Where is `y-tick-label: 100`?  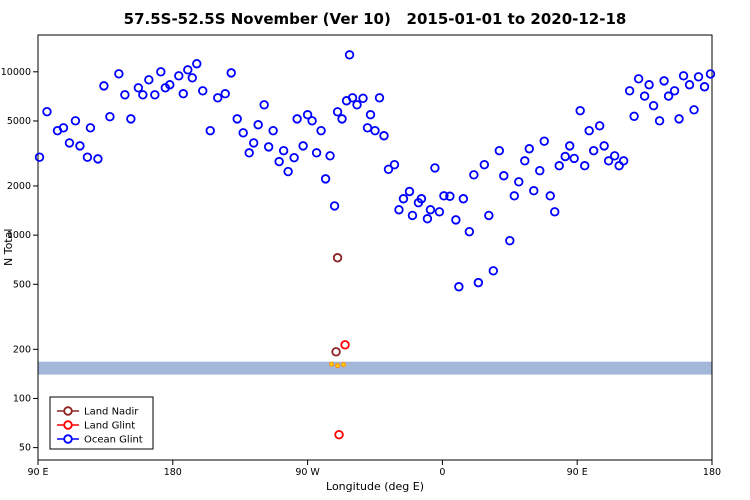
y-tick-label: 100 is located at coordinates (22, 398).